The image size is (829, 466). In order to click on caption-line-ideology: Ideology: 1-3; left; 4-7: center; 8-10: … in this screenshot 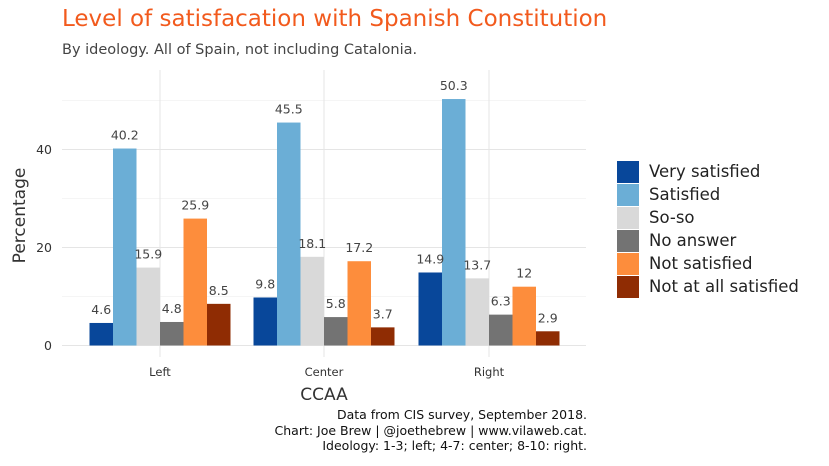, I will do `click(454, 445)`.